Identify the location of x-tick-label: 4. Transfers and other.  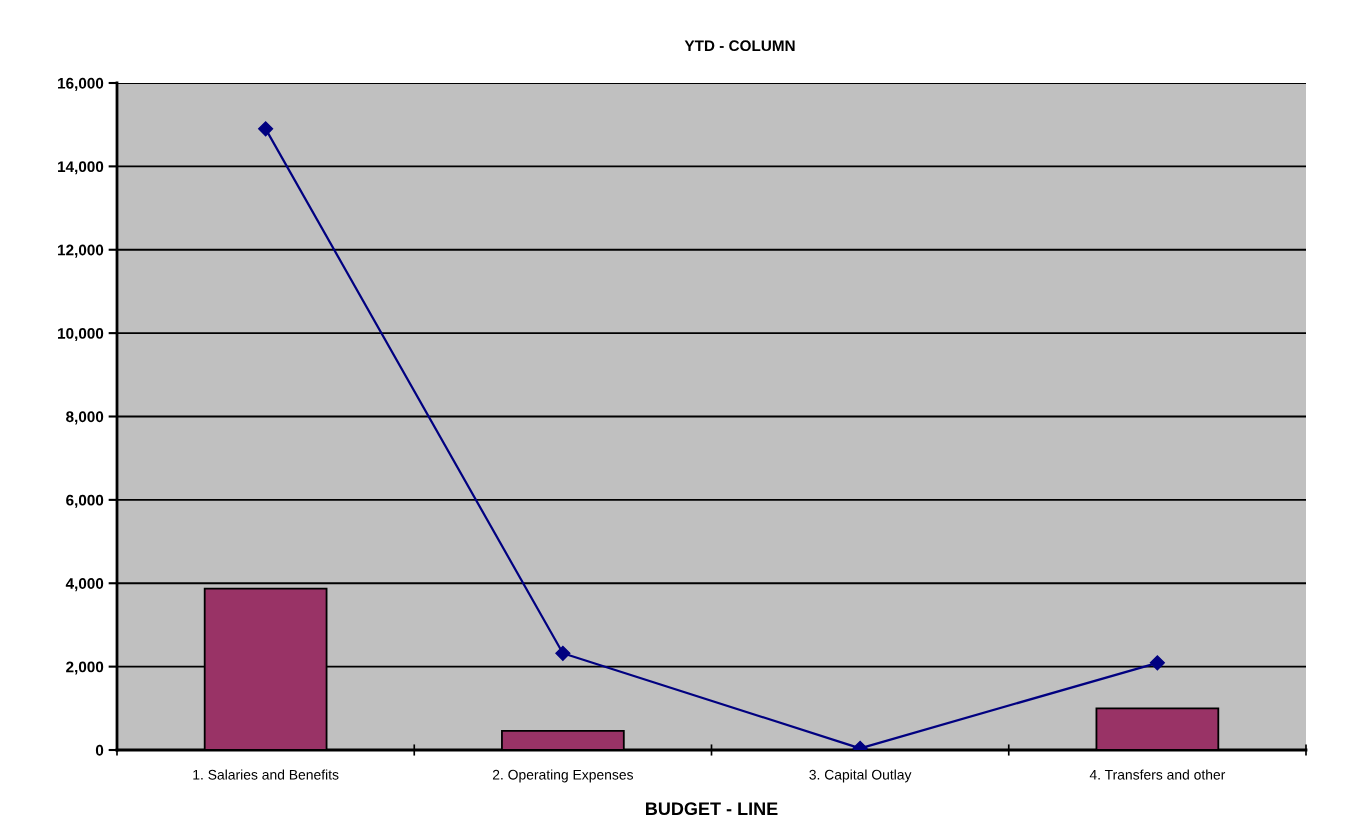
(1157, 774).